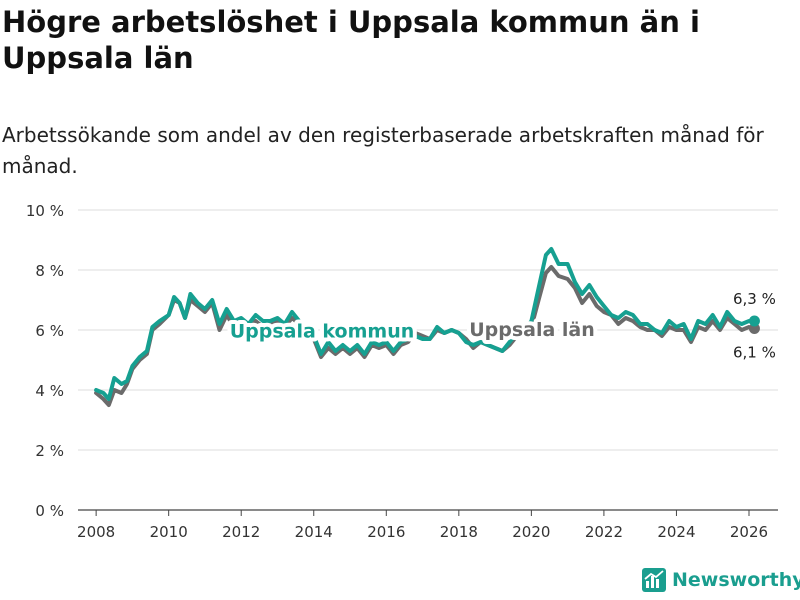  What do you see at coordinates (49, 391) in the screenshot?
I see `y-tick-label: 4 %` at bounding box center [49, 391].